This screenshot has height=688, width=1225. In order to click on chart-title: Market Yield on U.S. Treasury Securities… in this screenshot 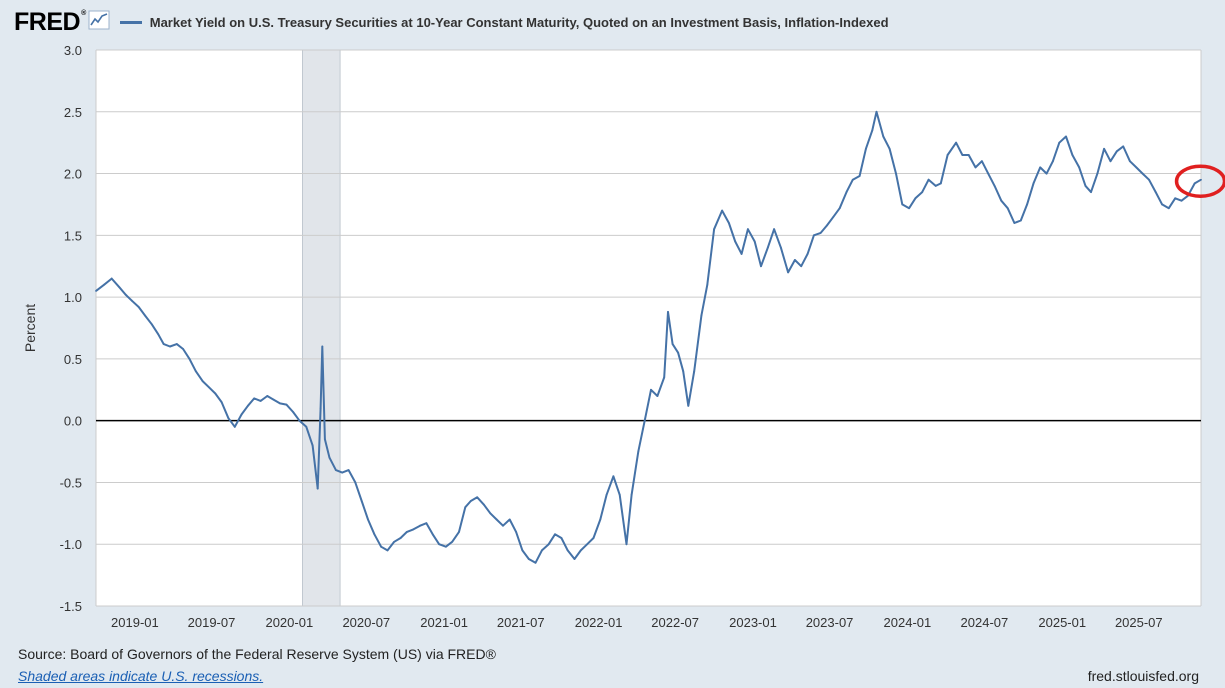, I will do `click(519, 22)`.